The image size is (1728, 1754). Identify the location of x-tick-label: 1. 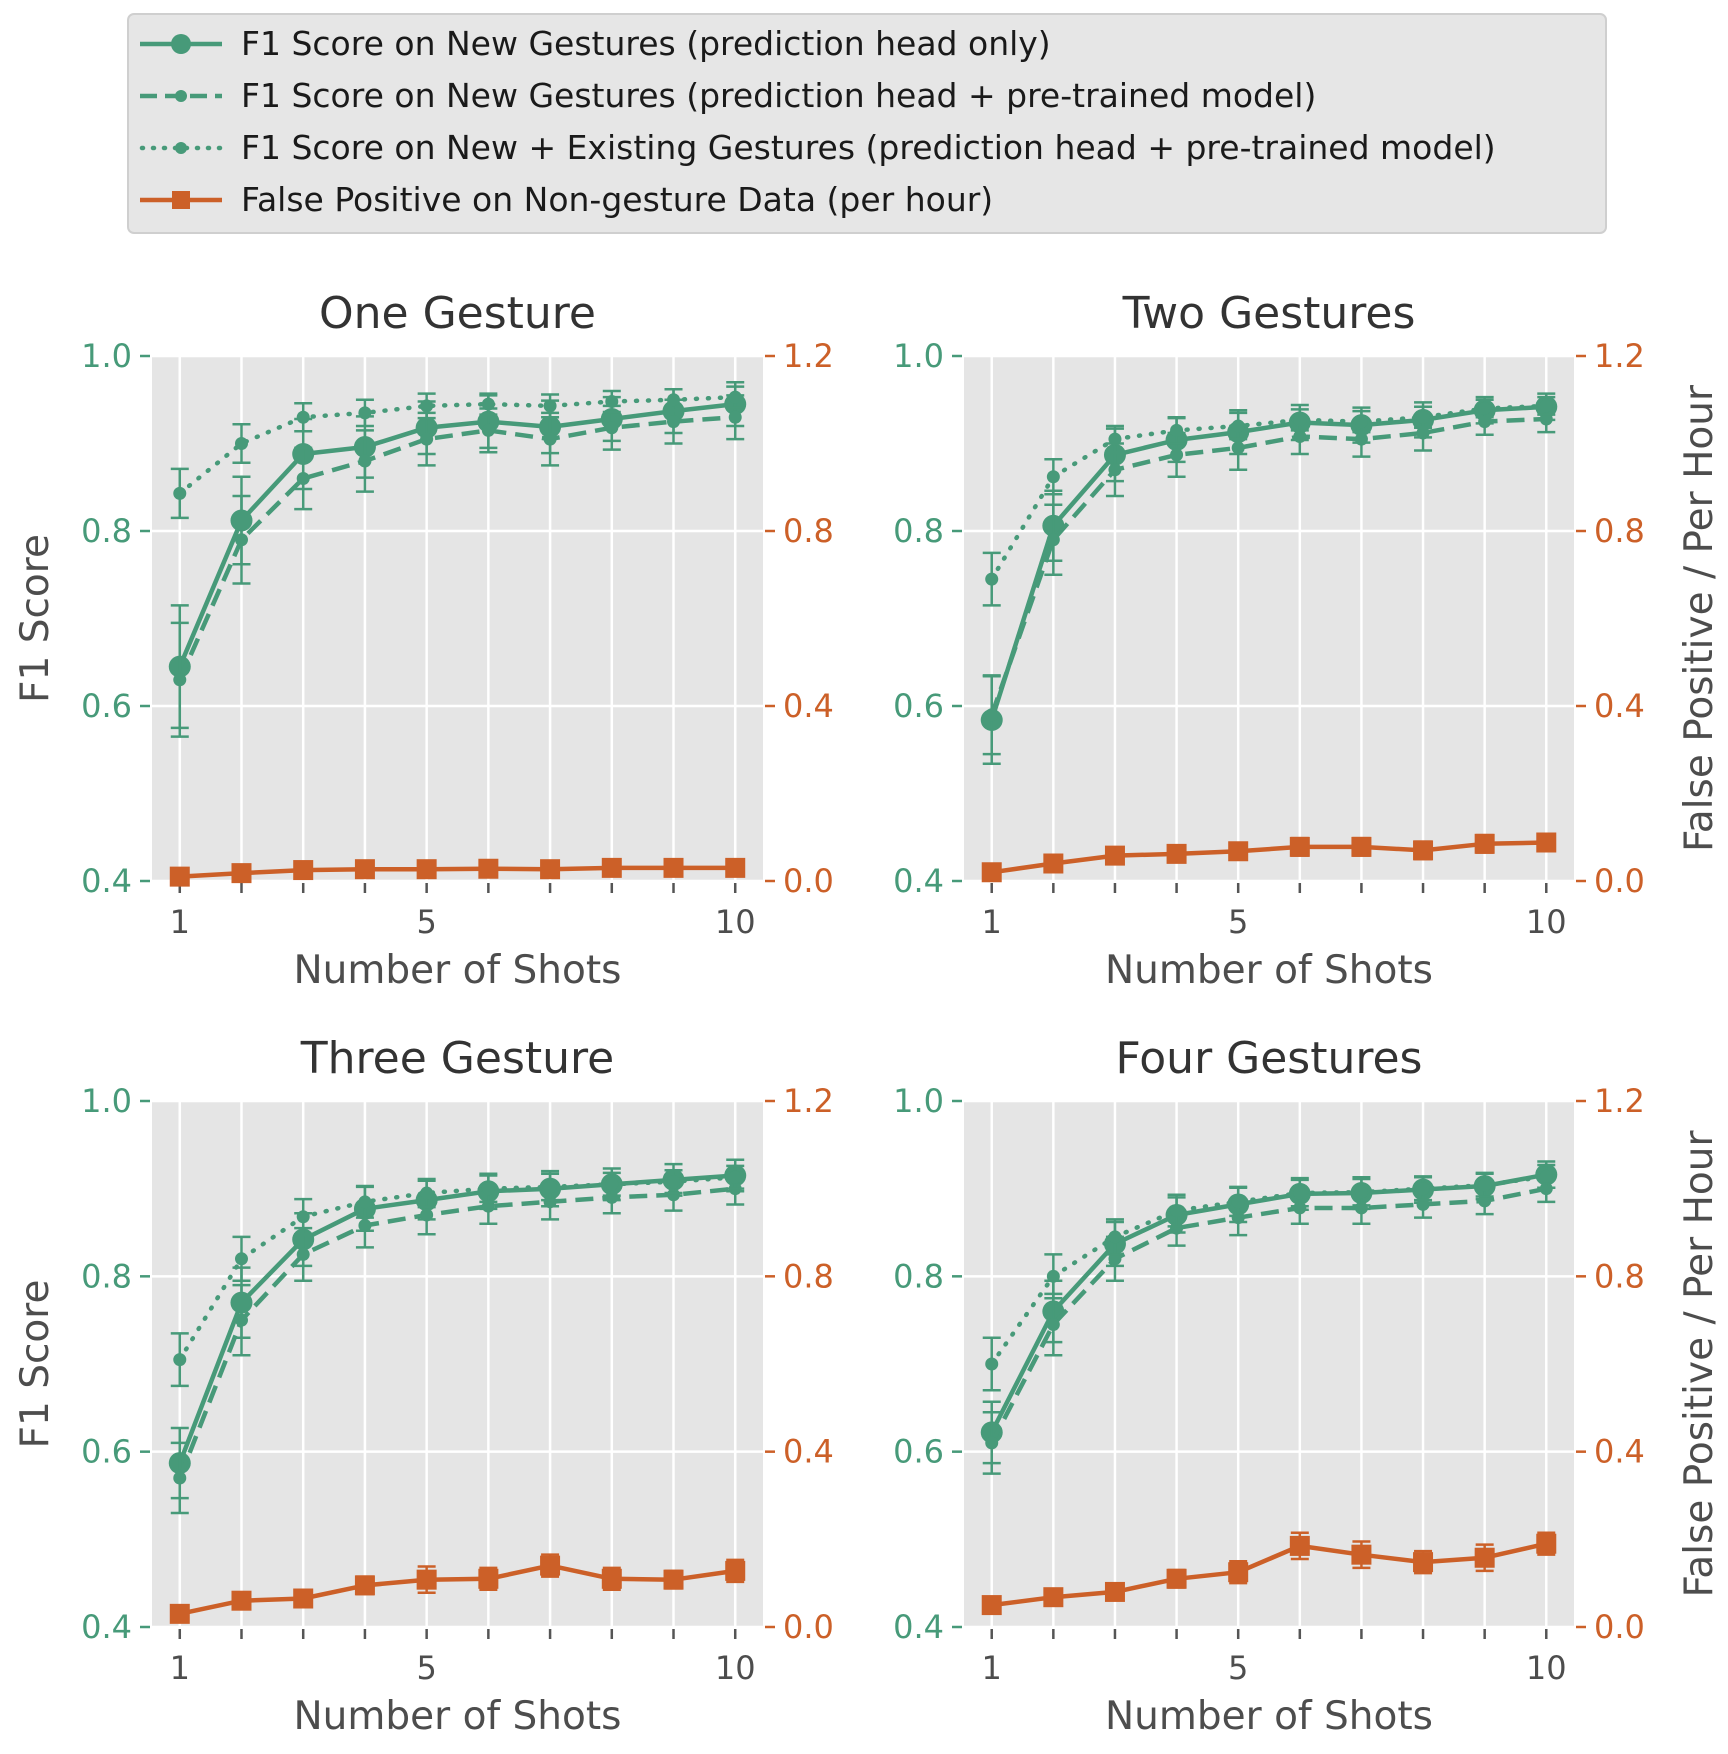
(992, 922).